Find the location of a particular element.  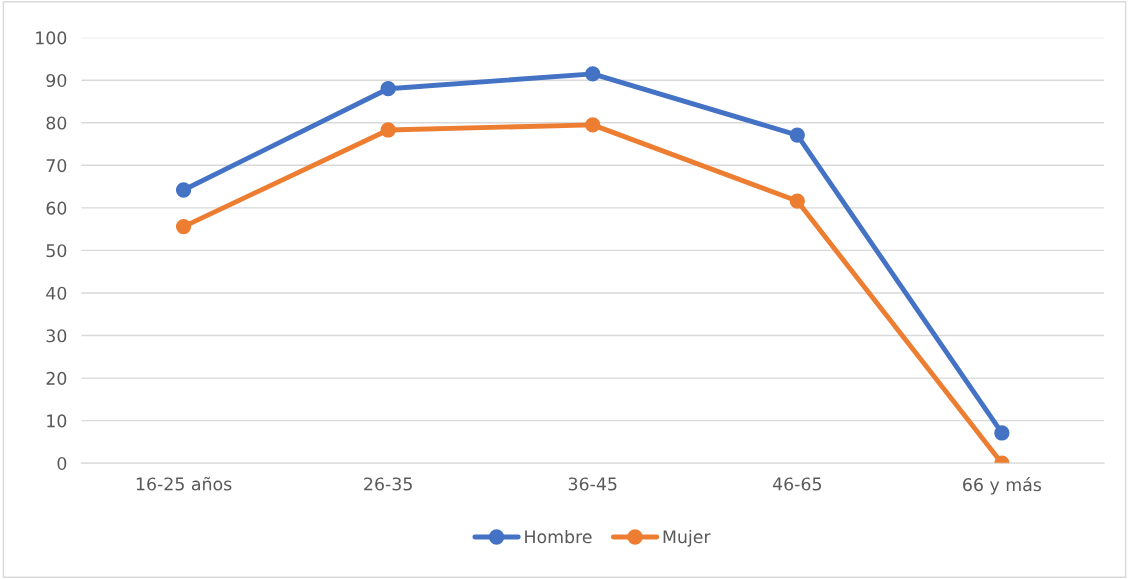

y-tick-label: 50 is located at coordinates (56, 251).